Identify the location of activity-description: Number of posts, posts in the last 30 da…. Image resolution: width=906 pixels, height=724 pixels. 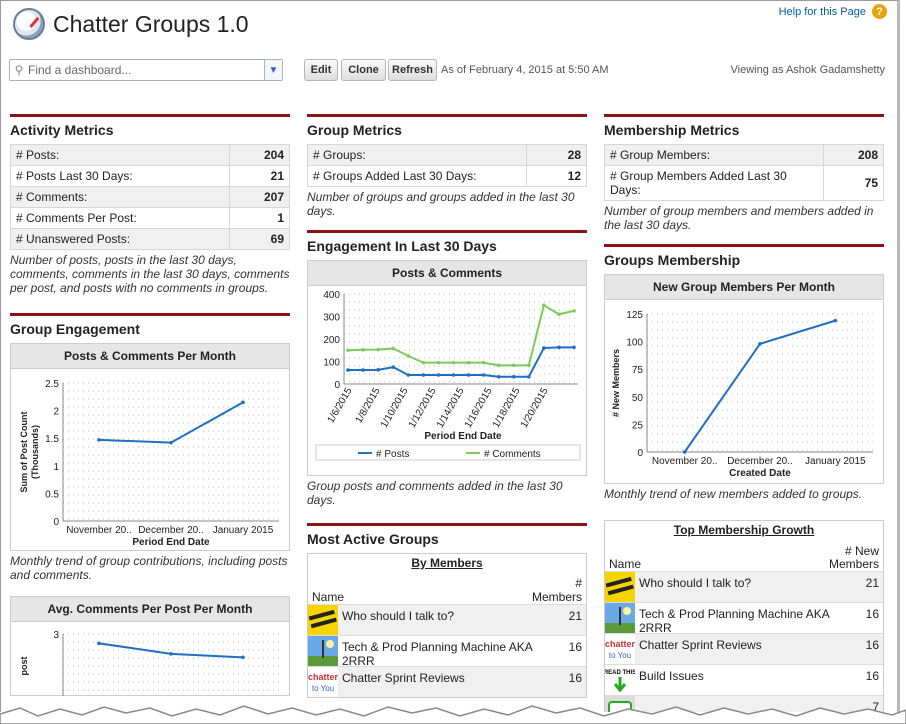
(150, 274).